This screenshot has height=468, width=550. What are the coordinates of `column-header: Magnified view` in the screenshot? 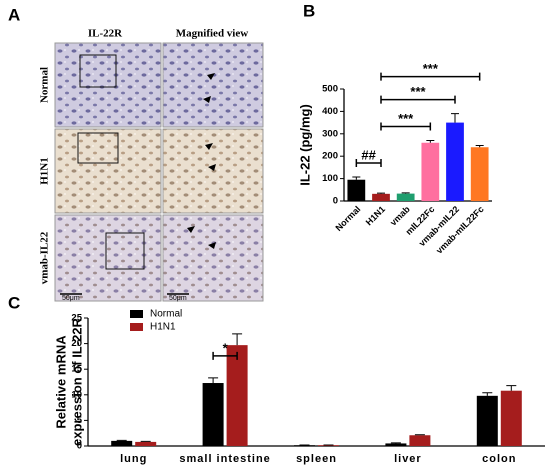 It's located at (212, 34).